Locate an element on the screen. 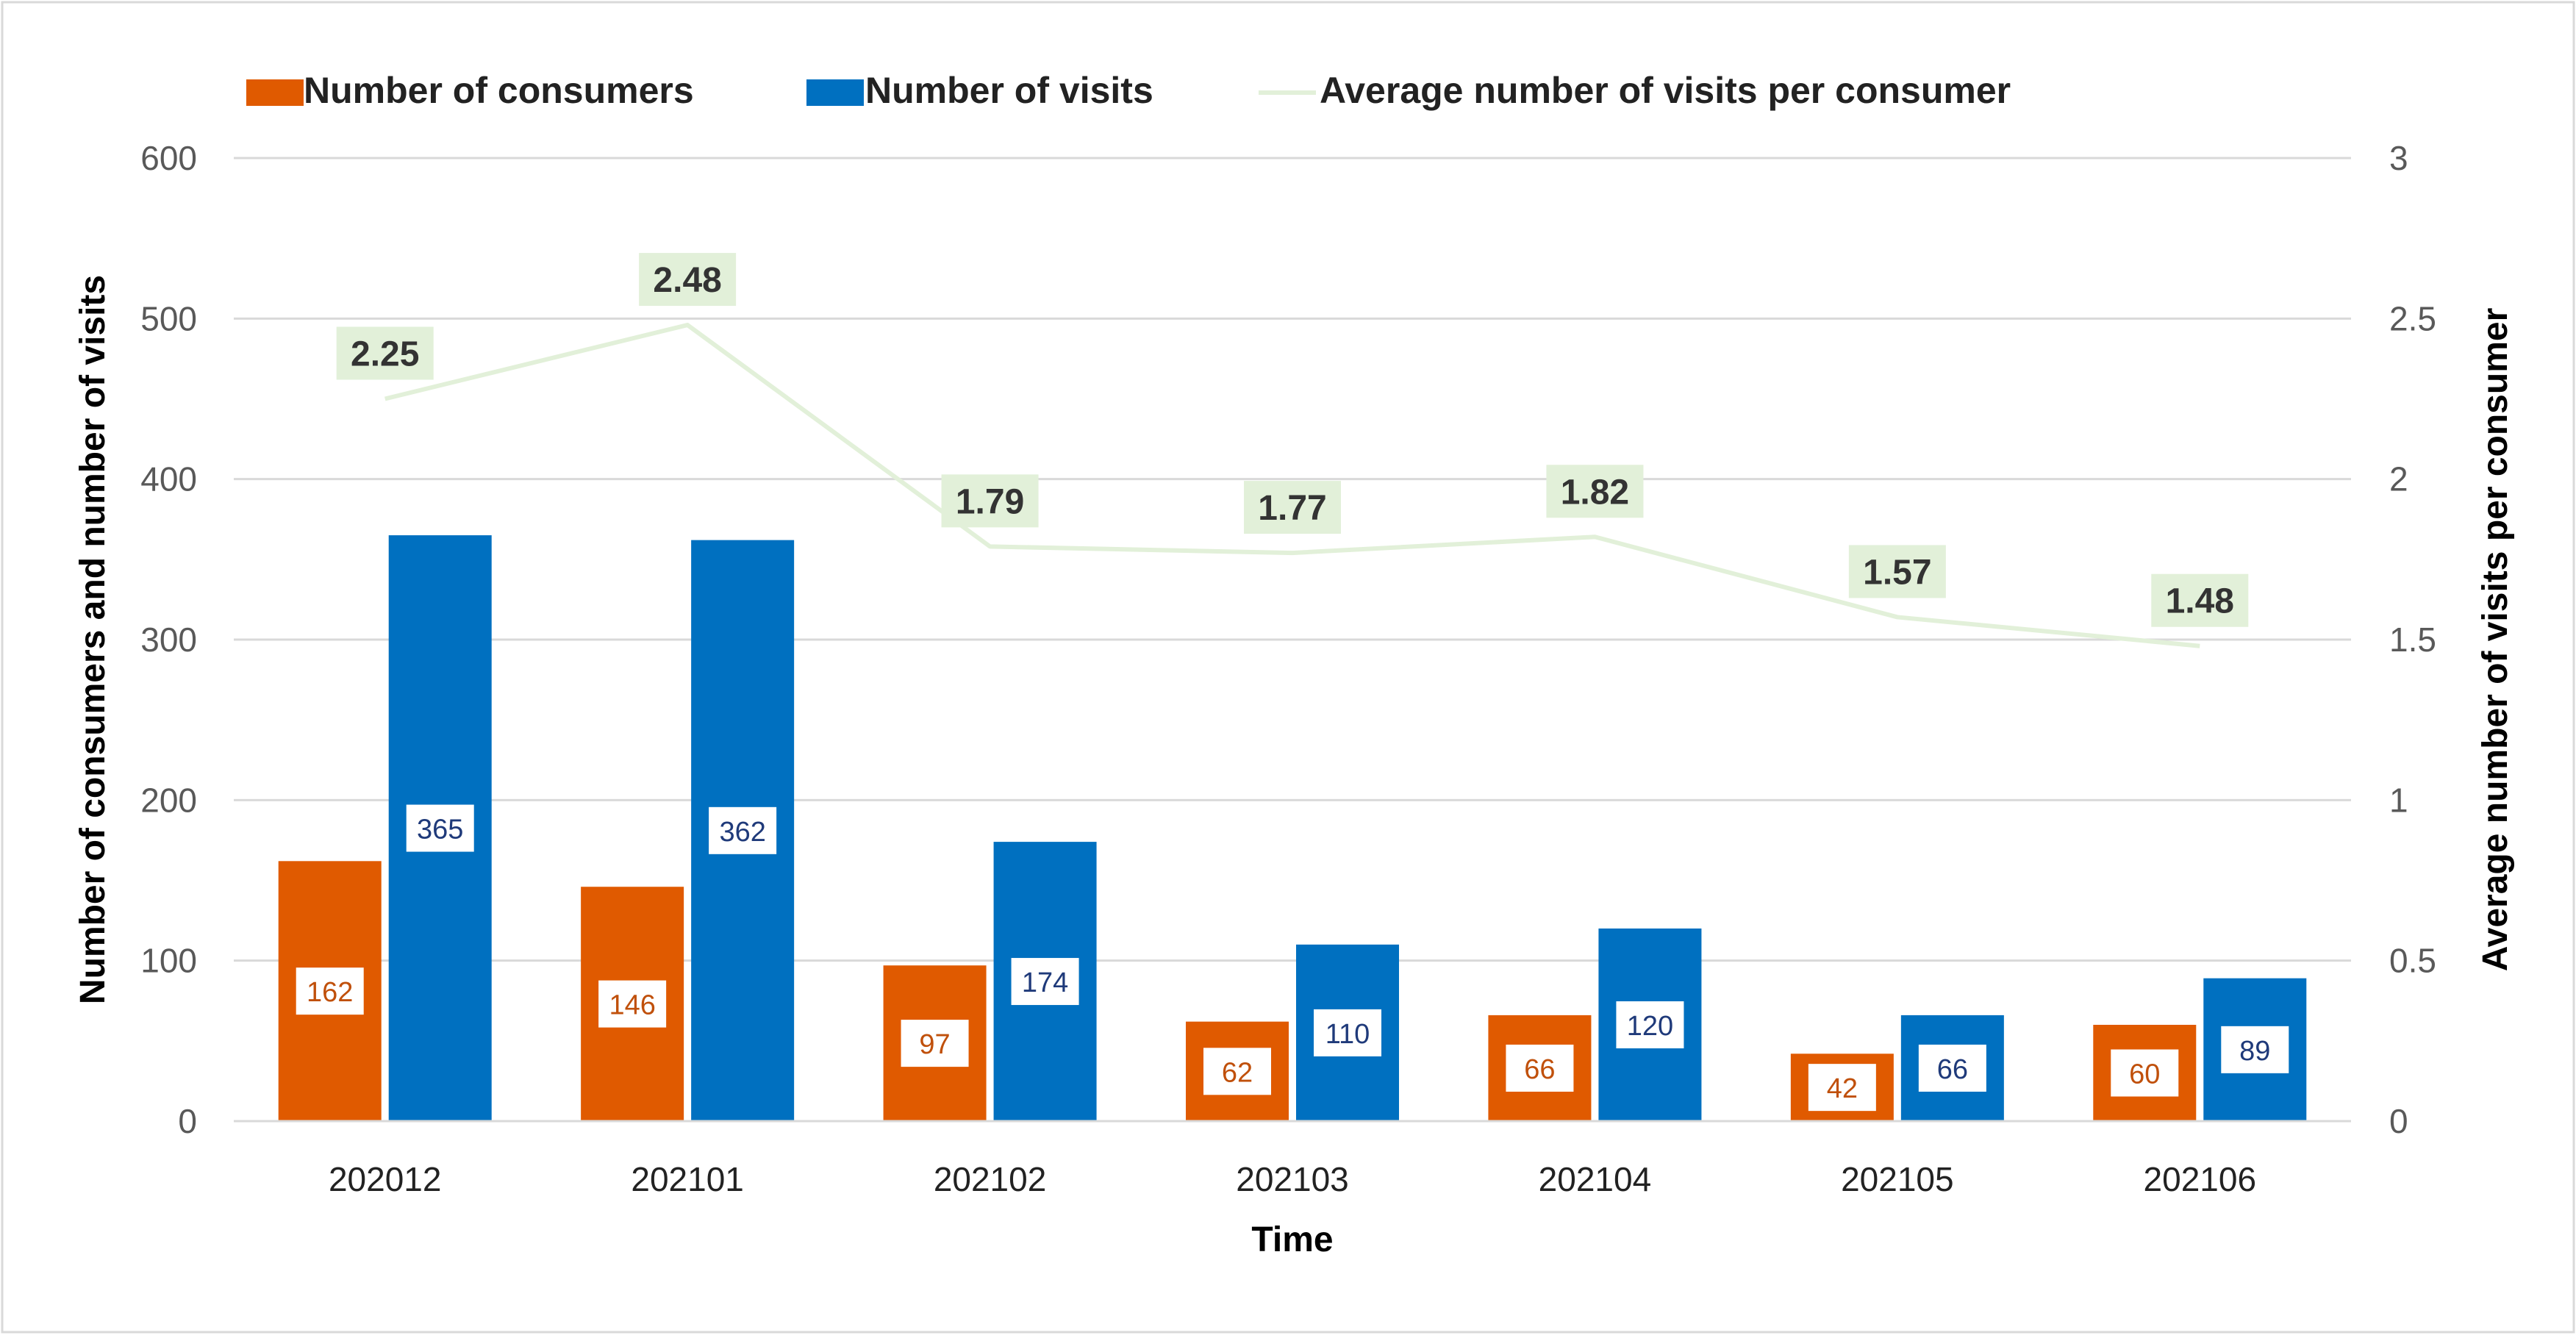  legend-label-consumers: Number of consumers is located at coordinates (499, 90).